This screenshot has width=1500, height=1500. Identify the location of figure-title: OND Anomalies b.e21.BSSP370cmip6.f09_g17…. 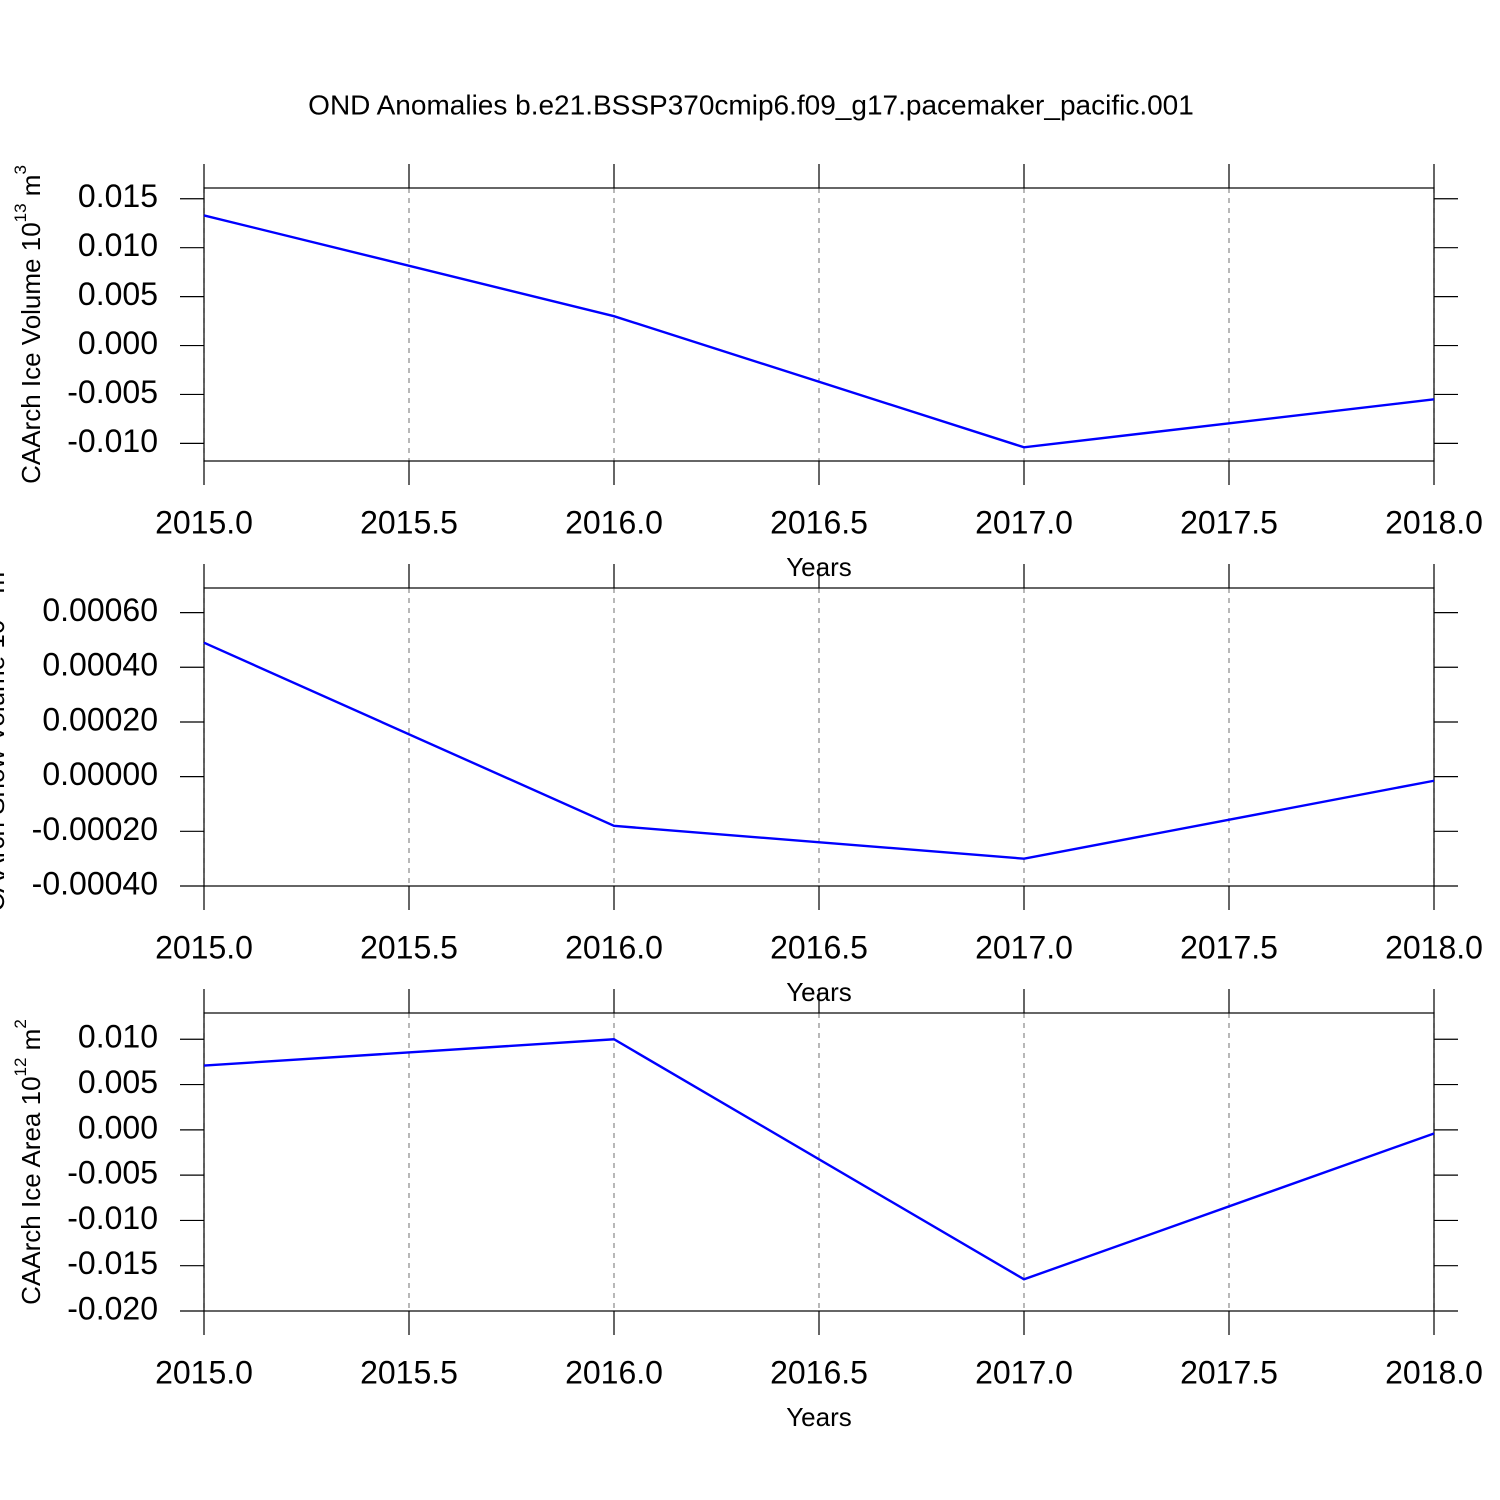
(751, 104).